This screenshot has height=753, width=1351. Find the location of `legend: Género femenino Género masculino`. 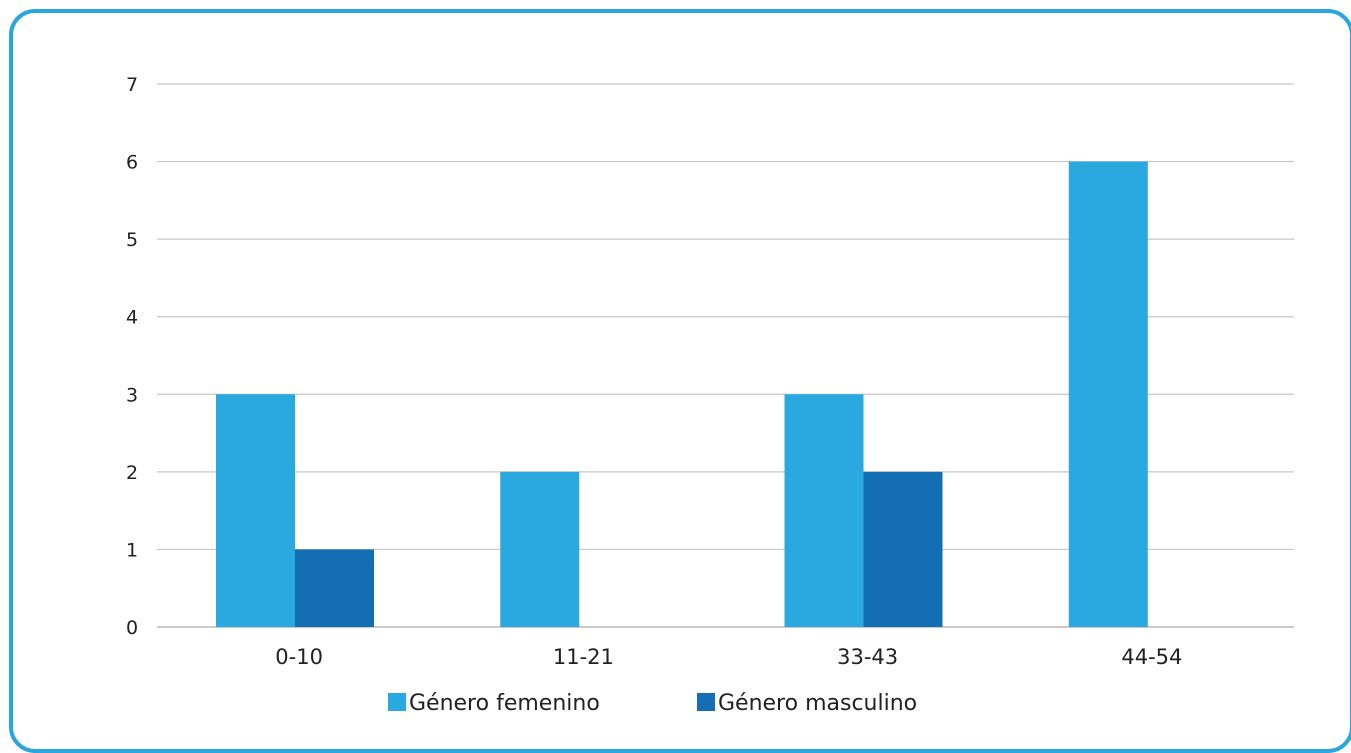

legend: Género femenino Género masculino is located at coordinates (652, 703).